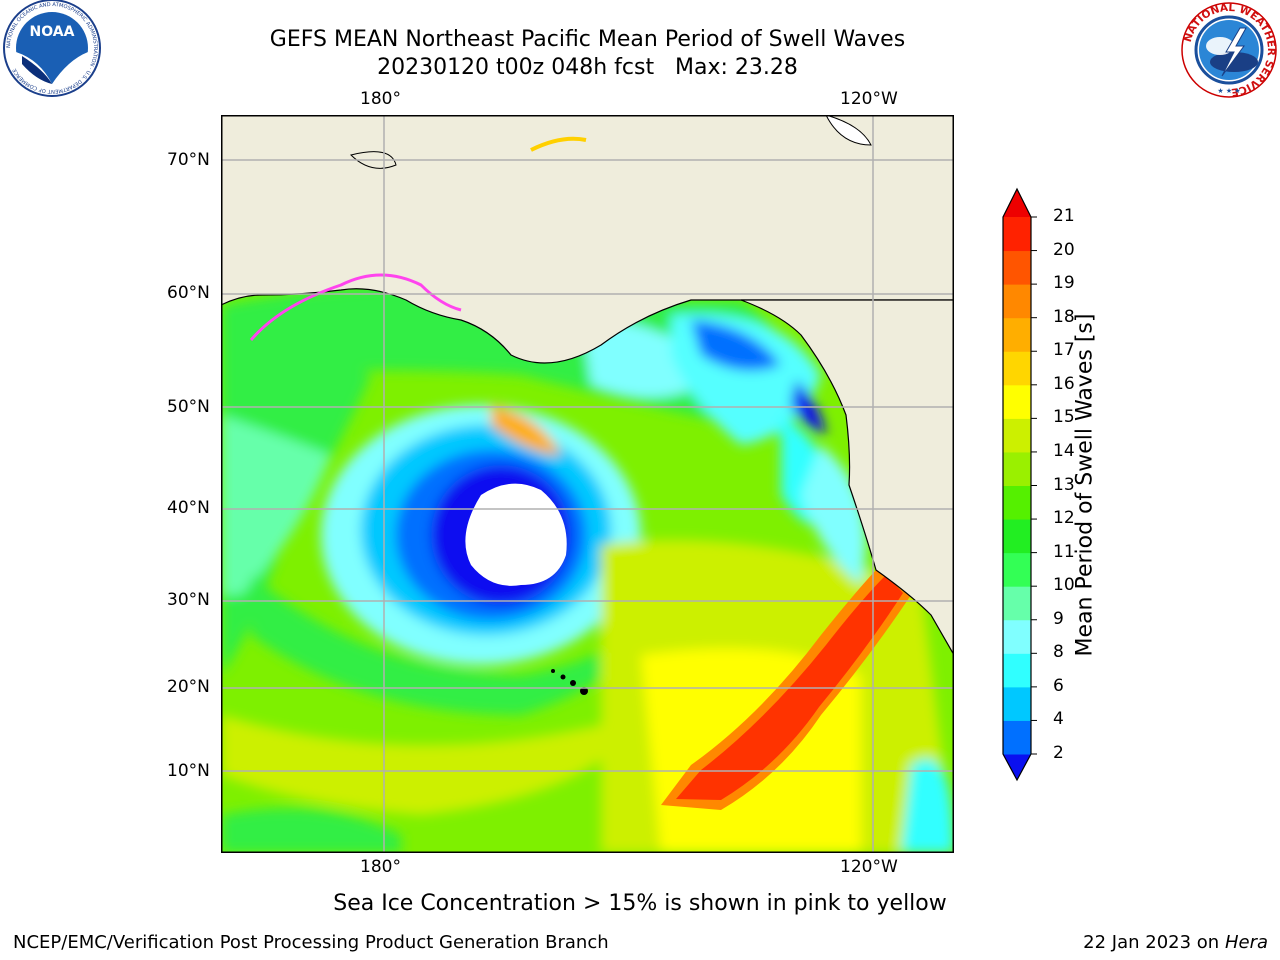  I want to click on colorbar-label: Mean Period of Swell Waves [s], so click(1085, 485).